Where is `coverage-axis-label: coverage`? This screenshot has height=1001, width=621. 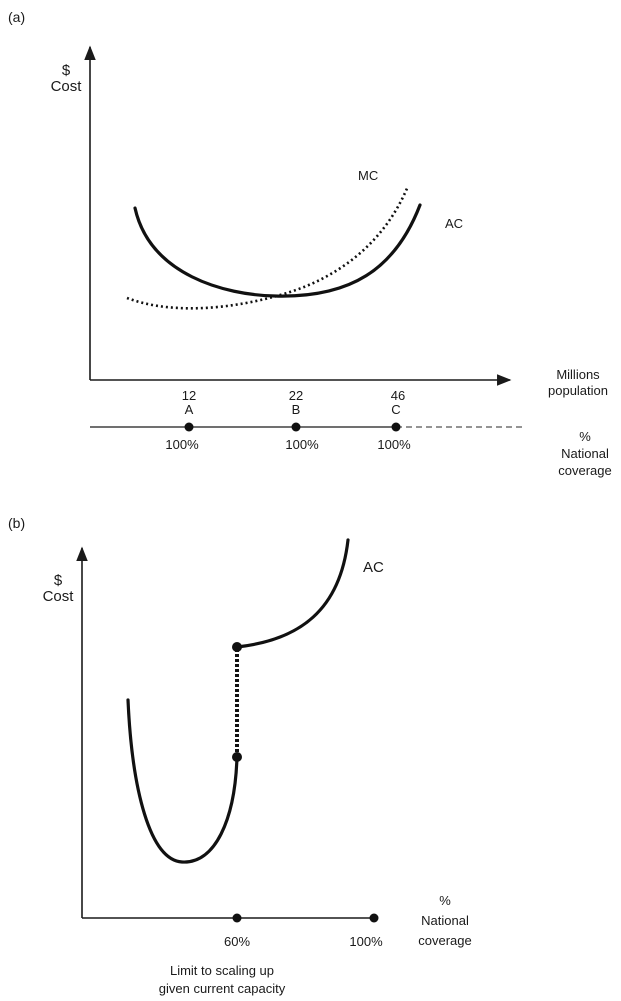 coverage-axis-label: coverage is located at coordinates (584, 470).